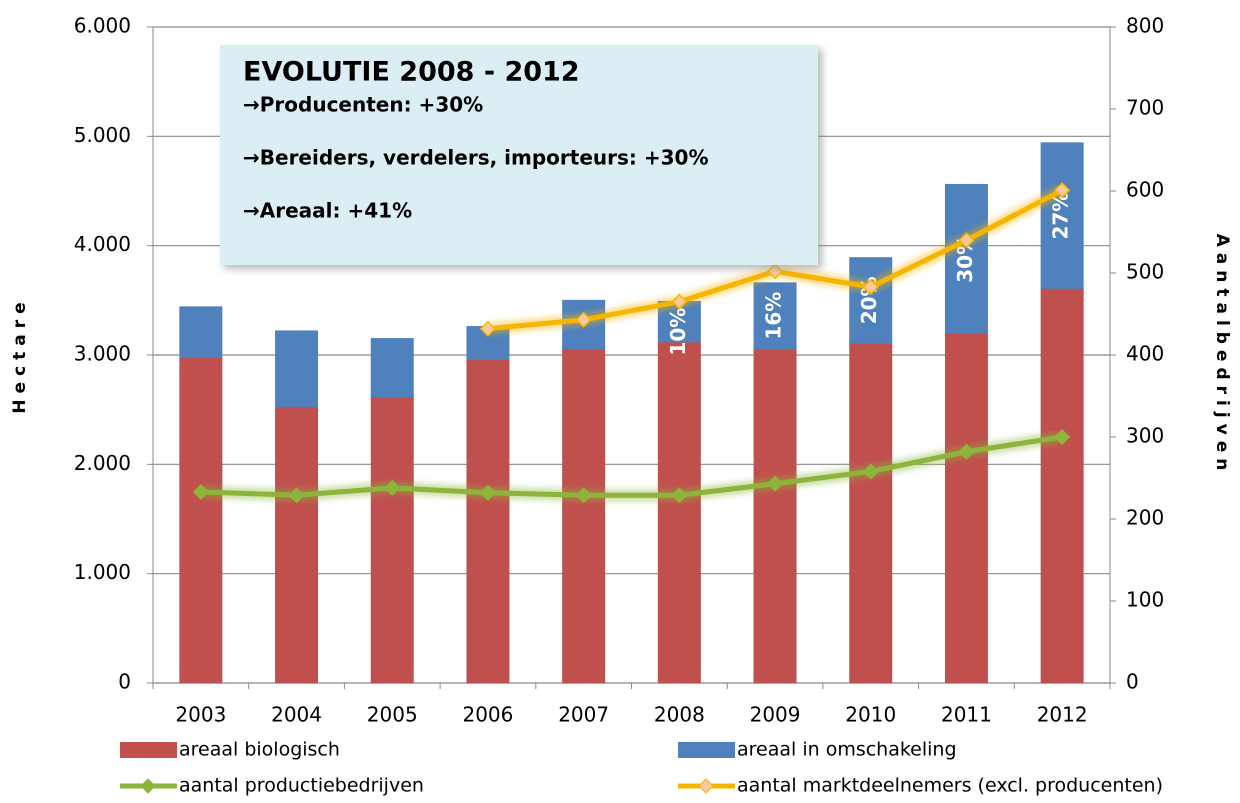 The height and width of the screenshot is (803, 1240). I want to click on y-tick-label: 2.000, so click(102, 463).